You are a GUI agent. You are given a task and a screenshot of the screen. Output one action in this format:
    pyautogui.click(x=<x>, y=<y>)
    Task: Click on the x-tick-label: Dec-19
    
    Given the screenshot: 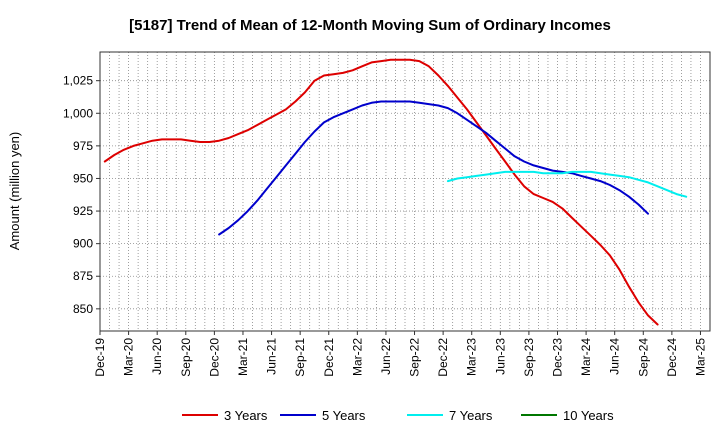 What is the action you would take?
    pyautogui.click(x=100, y=357)
    